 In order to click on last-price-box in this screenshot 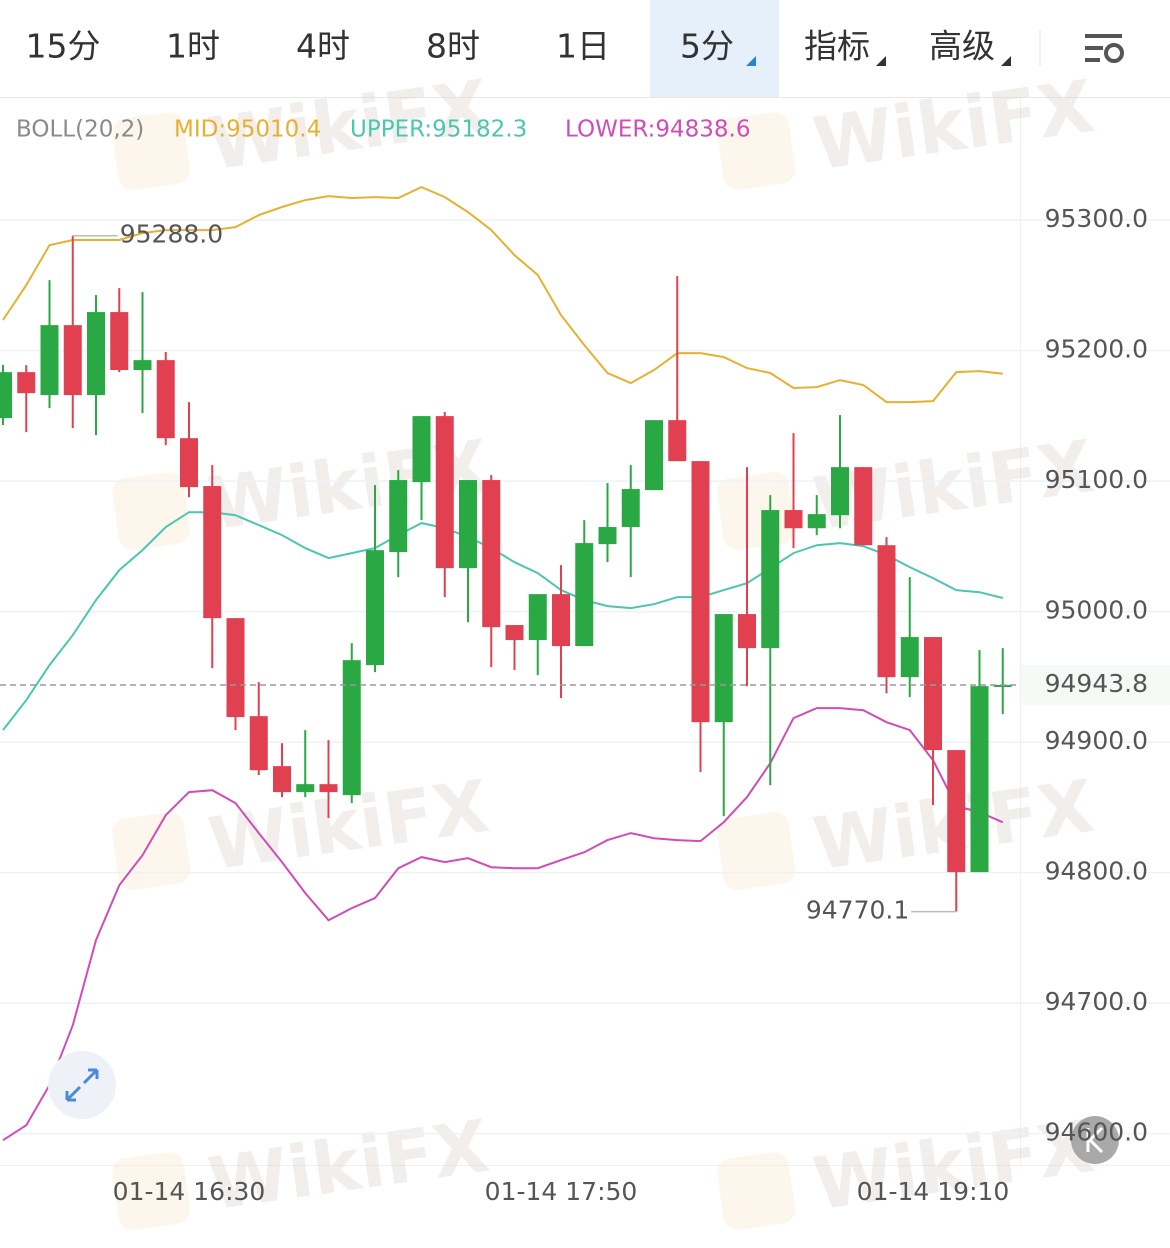, I will do `click(1095, 684)`.